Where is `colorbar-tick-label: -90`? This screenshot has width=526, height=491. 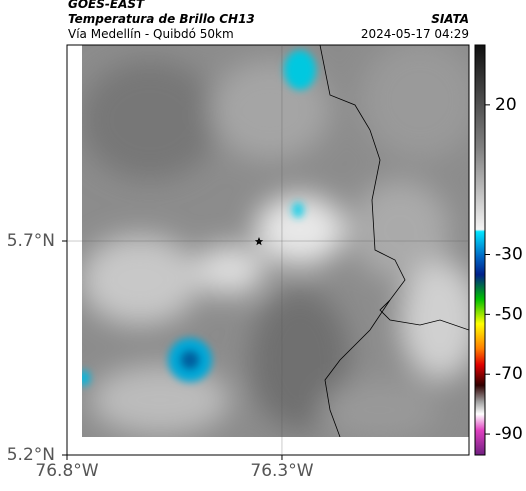
colorbar-tick-label: -90 is located at coordinates (509, 434).